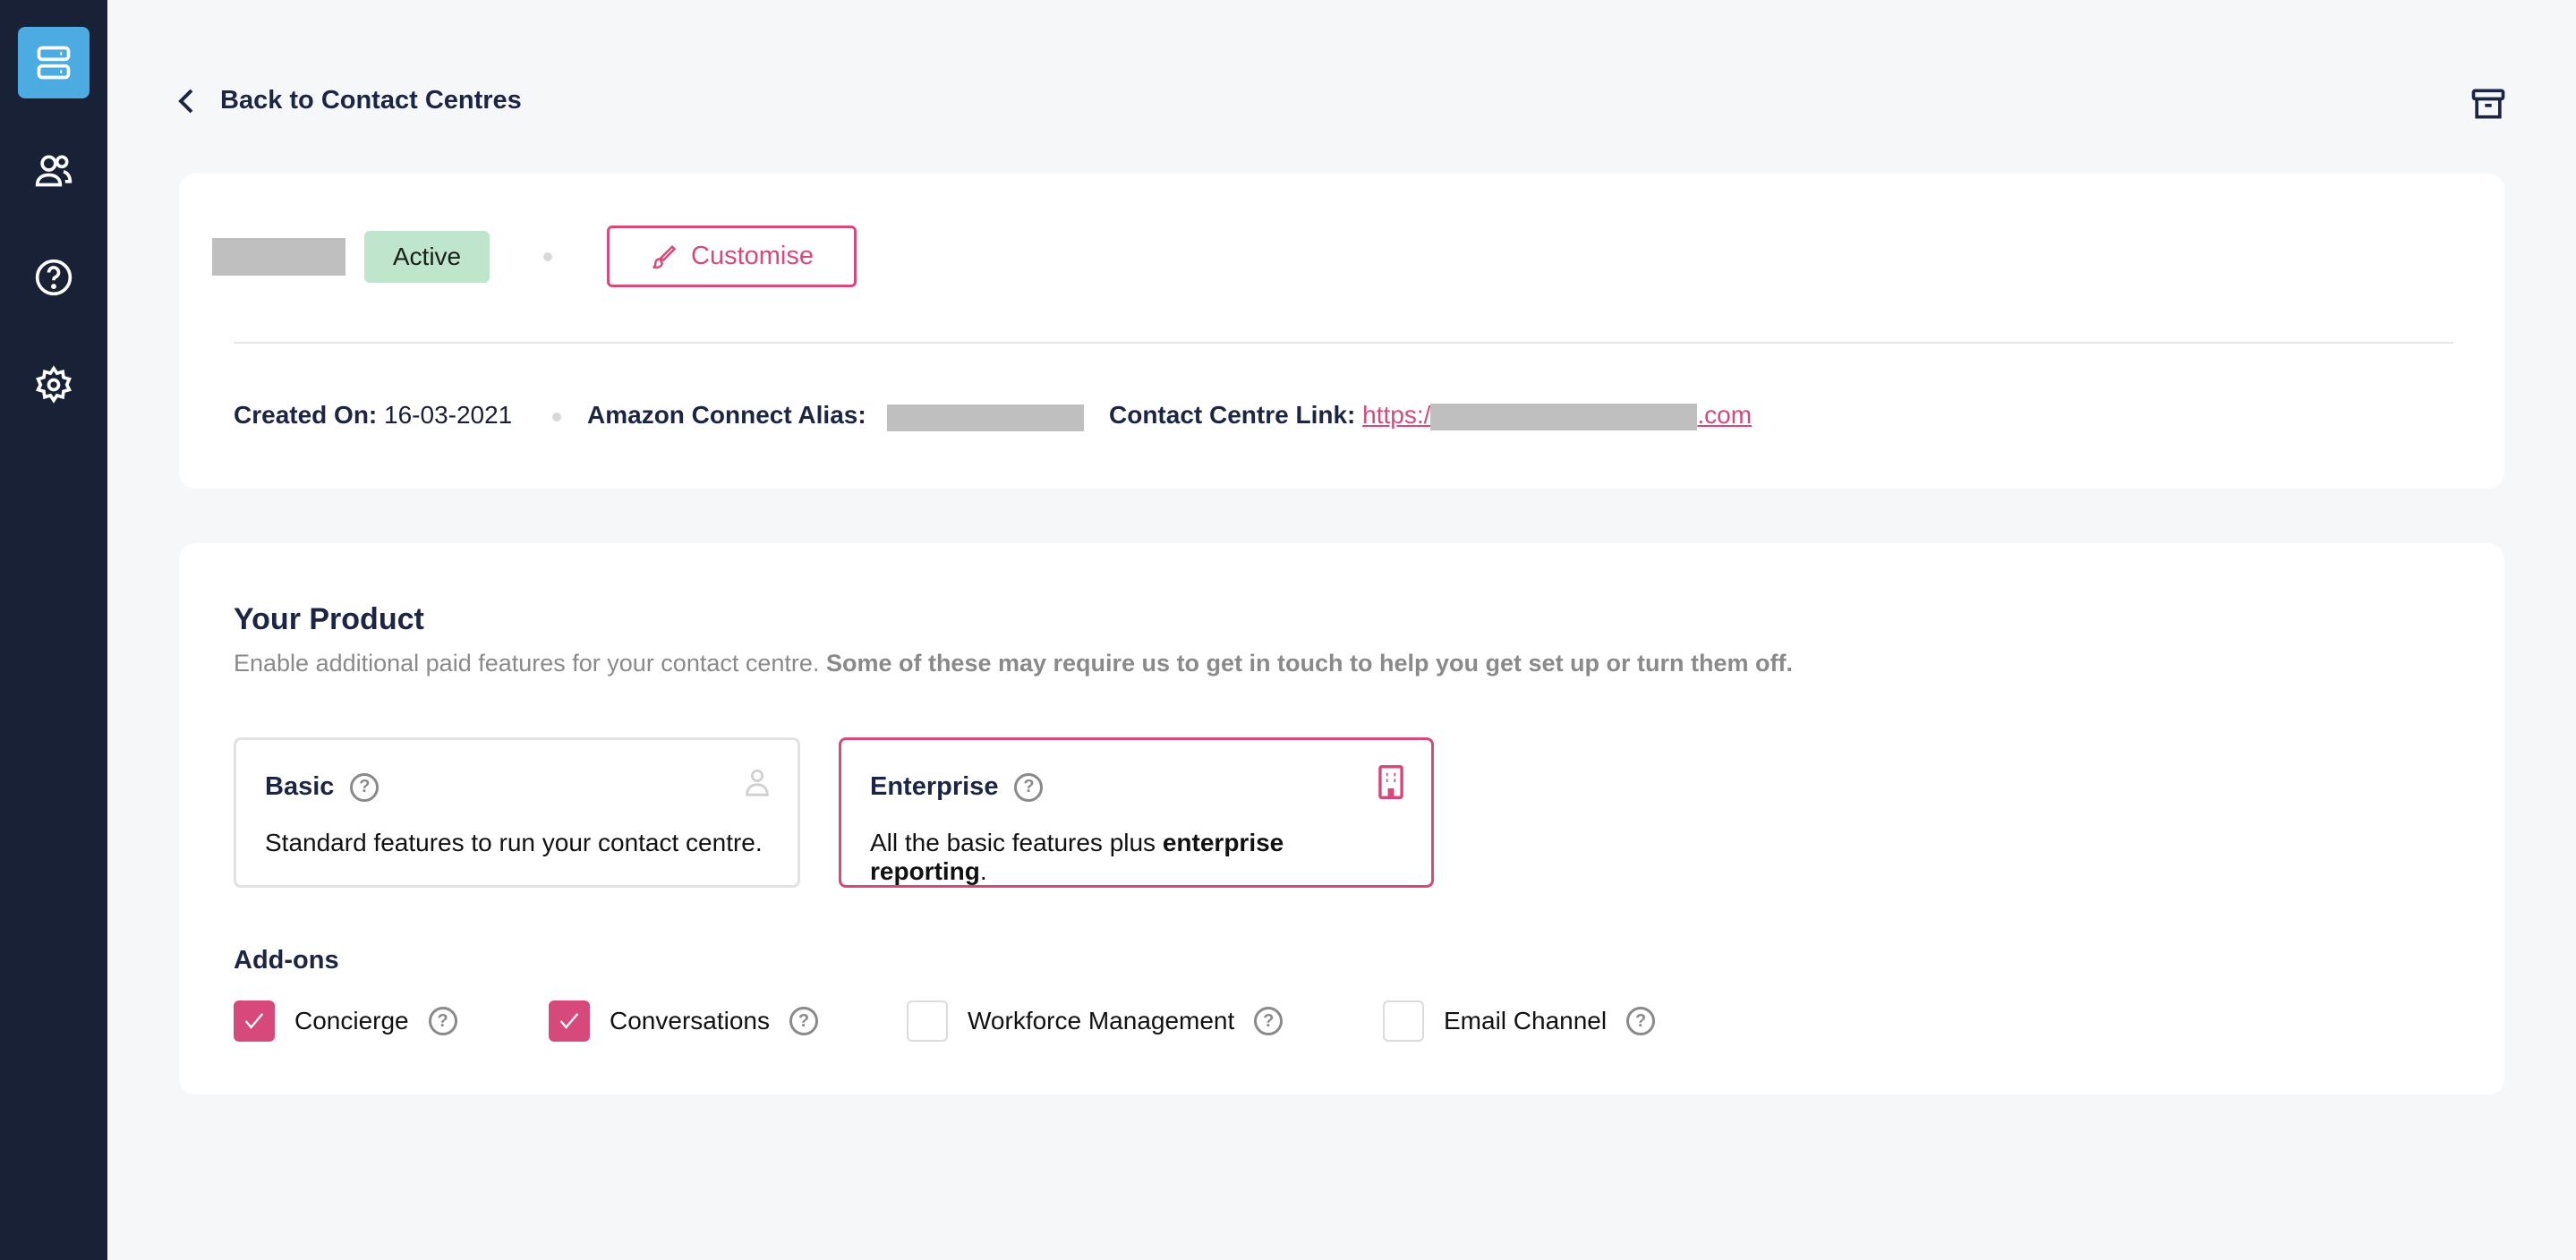 Image resolution: width=2576 pixels, height=1260 pixels. Describe the element at coordinates (934, 786) in the screenshot. I see `plan-name: Enterprise` at that location.